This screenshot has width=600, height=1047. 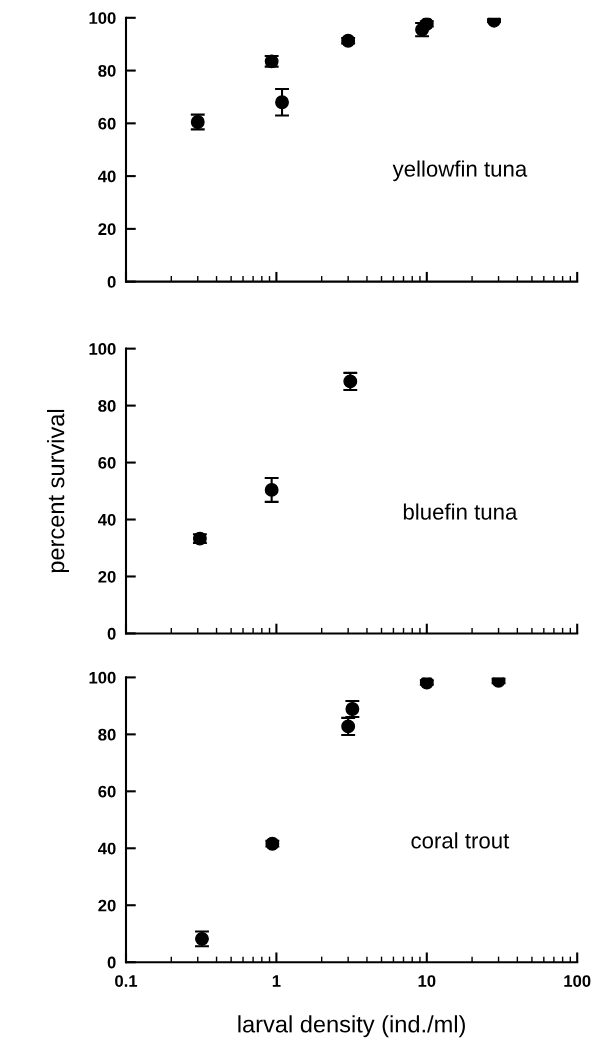 What do you see at coordinates (351, 1026) in the screenshot?
I see `x-axis-title: larval density (ind./ml)` at bounding box center [351, 1026].